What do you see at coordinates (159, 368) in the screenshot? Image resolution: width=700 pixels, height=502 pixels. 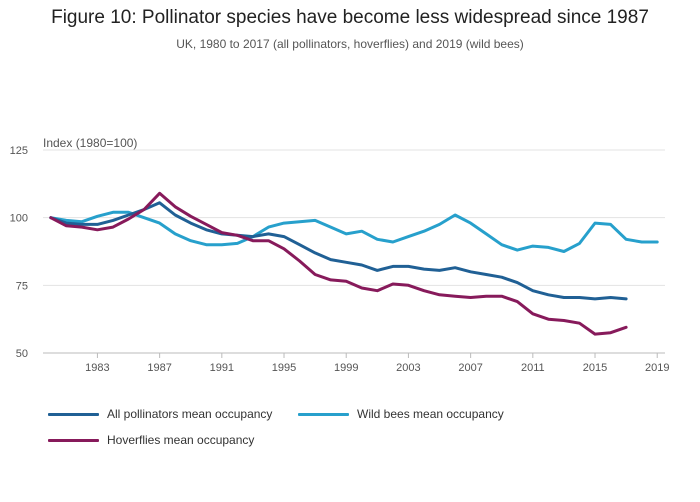 I see `x-tick-label: 1987` at bounding box center [159, 368].